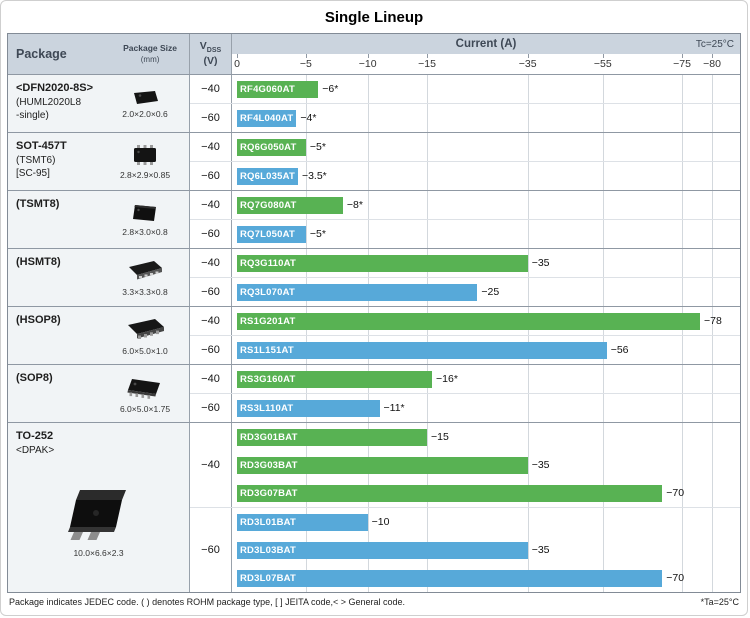 The image size is (750, 618). Describe the element at coordinates (60, 277) in the screenshot. I see `package-name: (HSMT8)` at that location.